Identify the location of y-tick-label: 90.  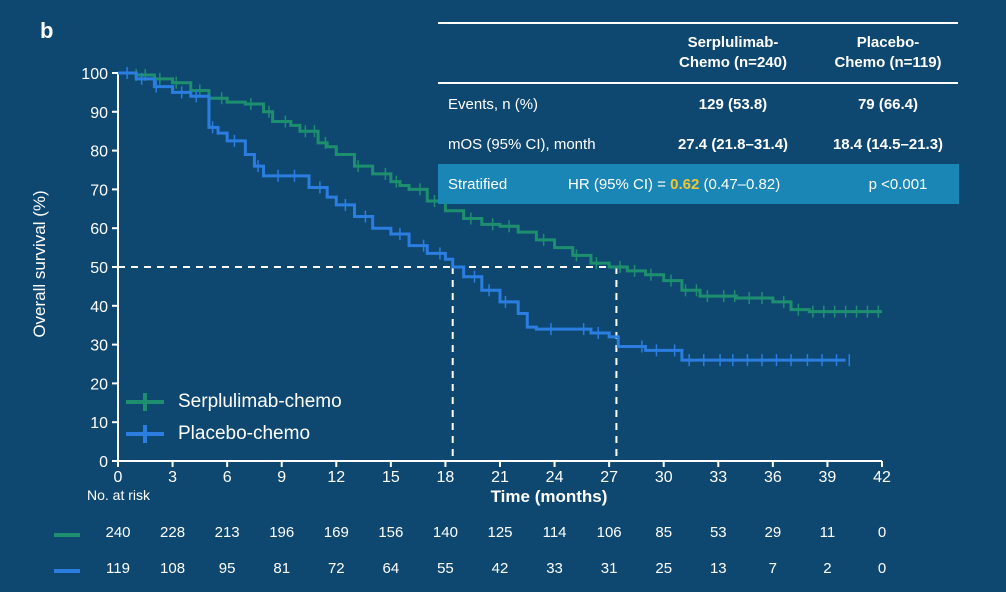
(99, 113).